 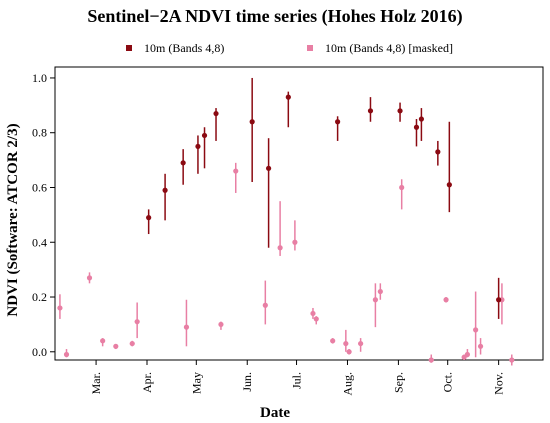 I want to click on x-axis-title: Date, so click(x=275, y=413).